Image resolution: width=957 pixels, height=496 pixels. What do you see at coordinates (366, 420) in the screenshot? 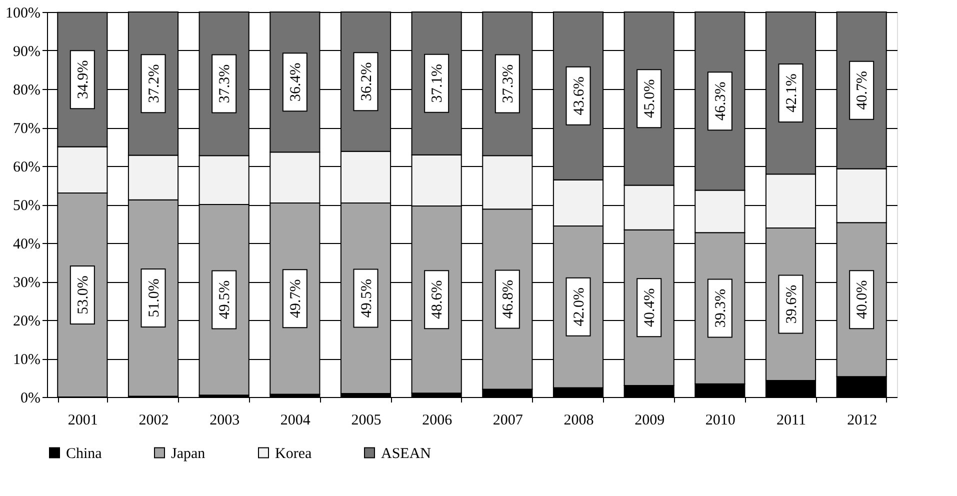
I see `x-tick-label: 2005` at bounding box center [366, 420].